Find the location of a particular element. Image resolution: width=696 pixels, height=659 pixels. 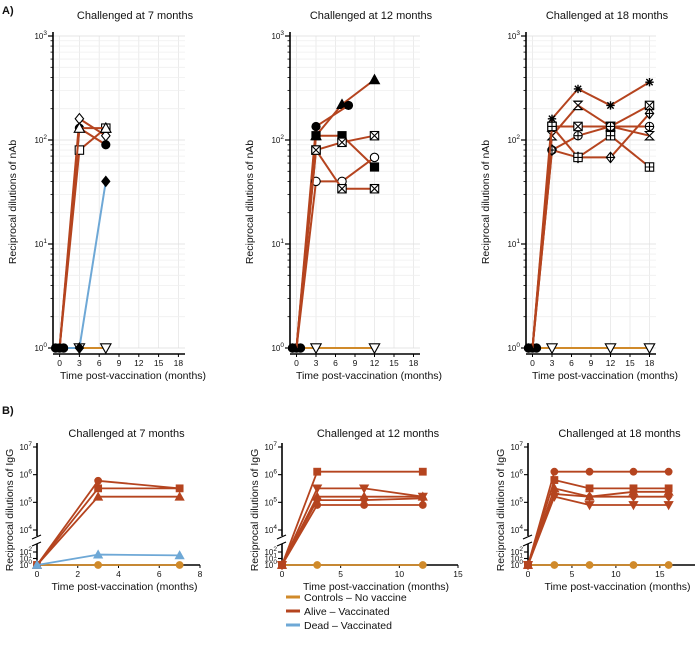

x-tick-label: 12 is located at coordinates (139, 363).